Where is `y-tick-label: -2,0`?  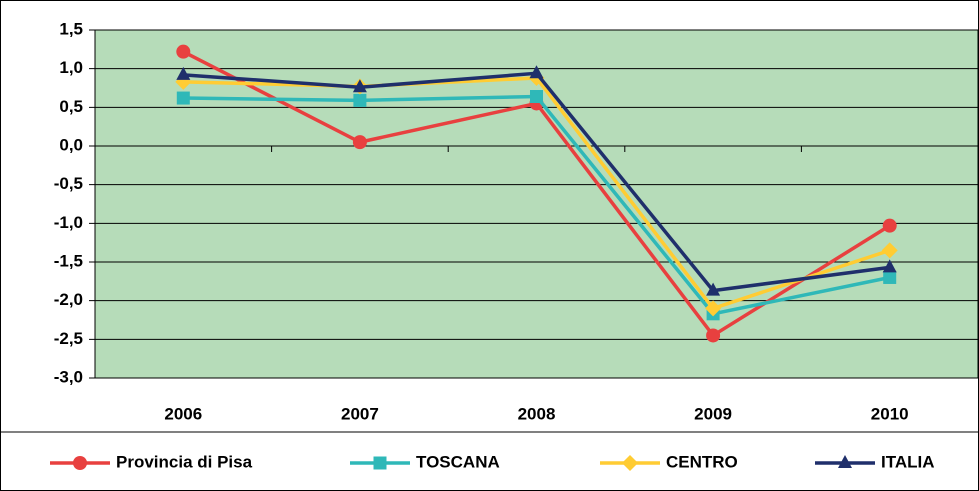
y-tick-label: -2,0 is located at coordinates (68, 299).